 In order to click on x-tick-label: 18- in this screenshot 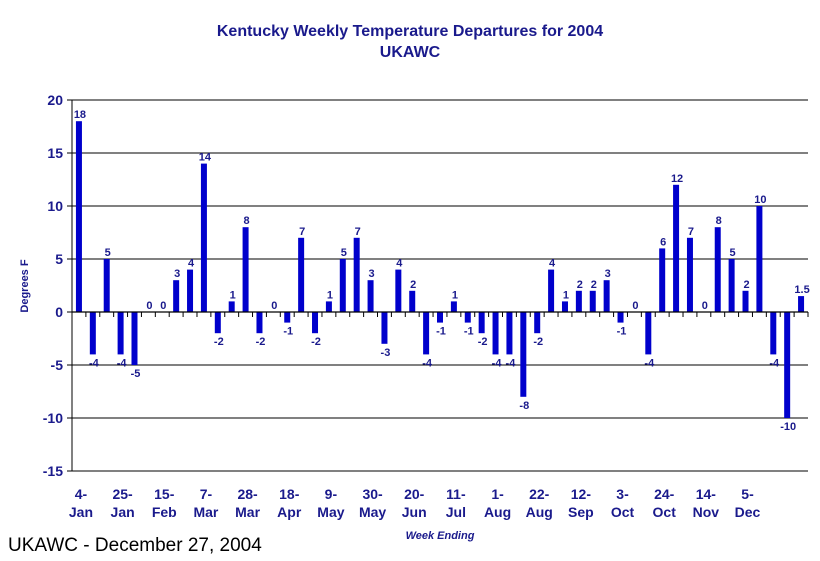, I will do `click(289, 494)`.